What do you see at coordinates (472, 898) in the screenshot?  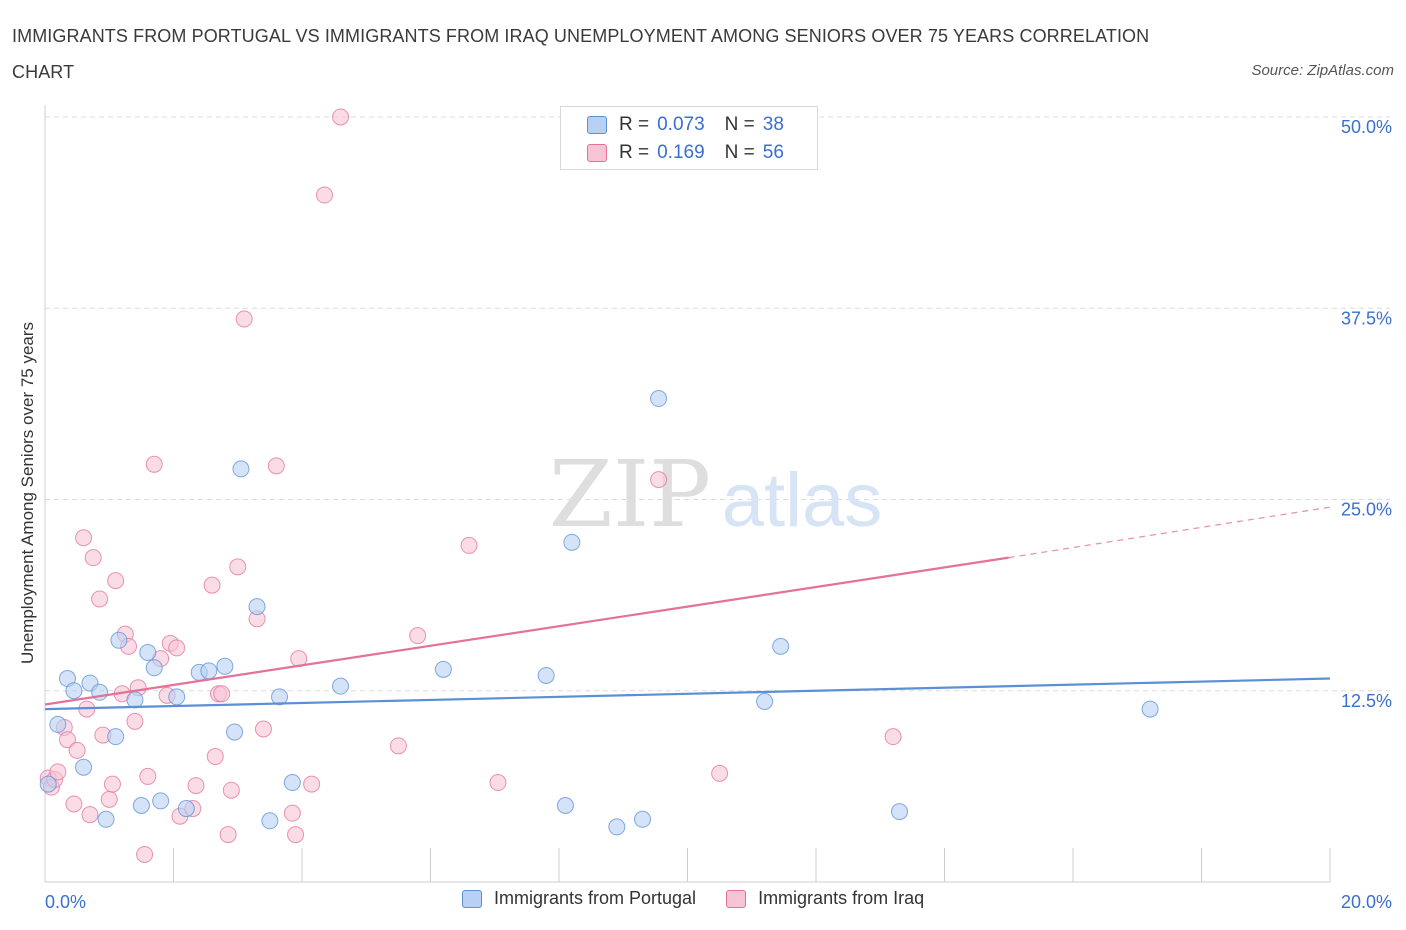 I see `legend-portugal-swatch` at bounding box center [472, 898].